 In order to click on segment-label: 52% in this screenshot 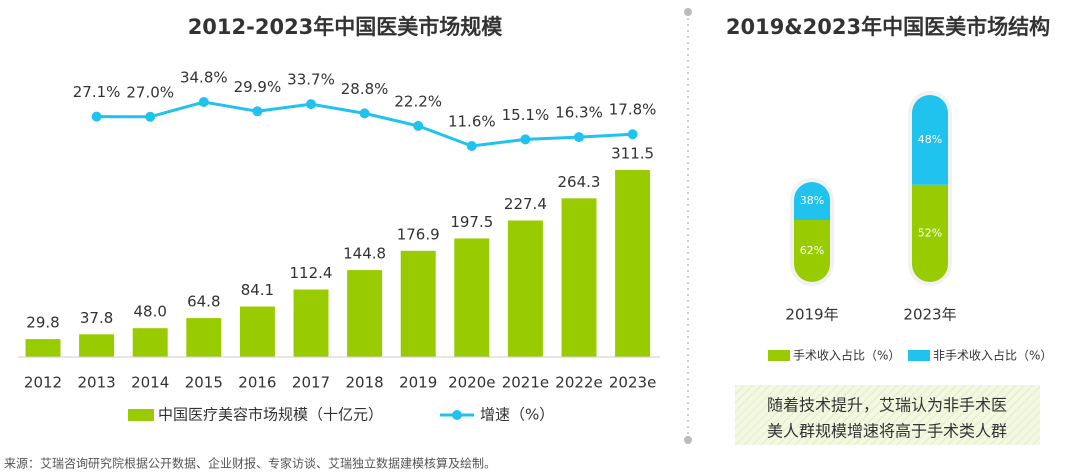, I will do `click(930, 232)`.